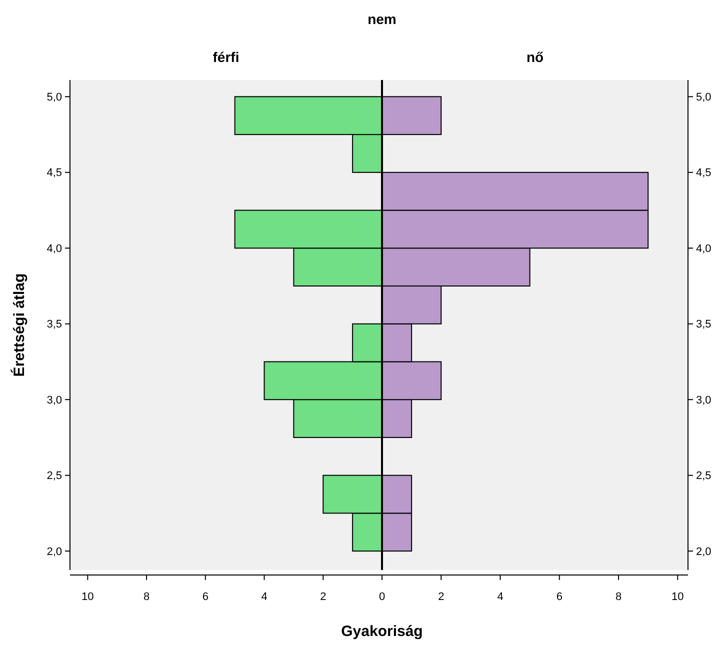  What do you see at coordinates (226, 57) in the screenshot?
I see `chart-subtitle: férfi` at bounding box center [226, 57].